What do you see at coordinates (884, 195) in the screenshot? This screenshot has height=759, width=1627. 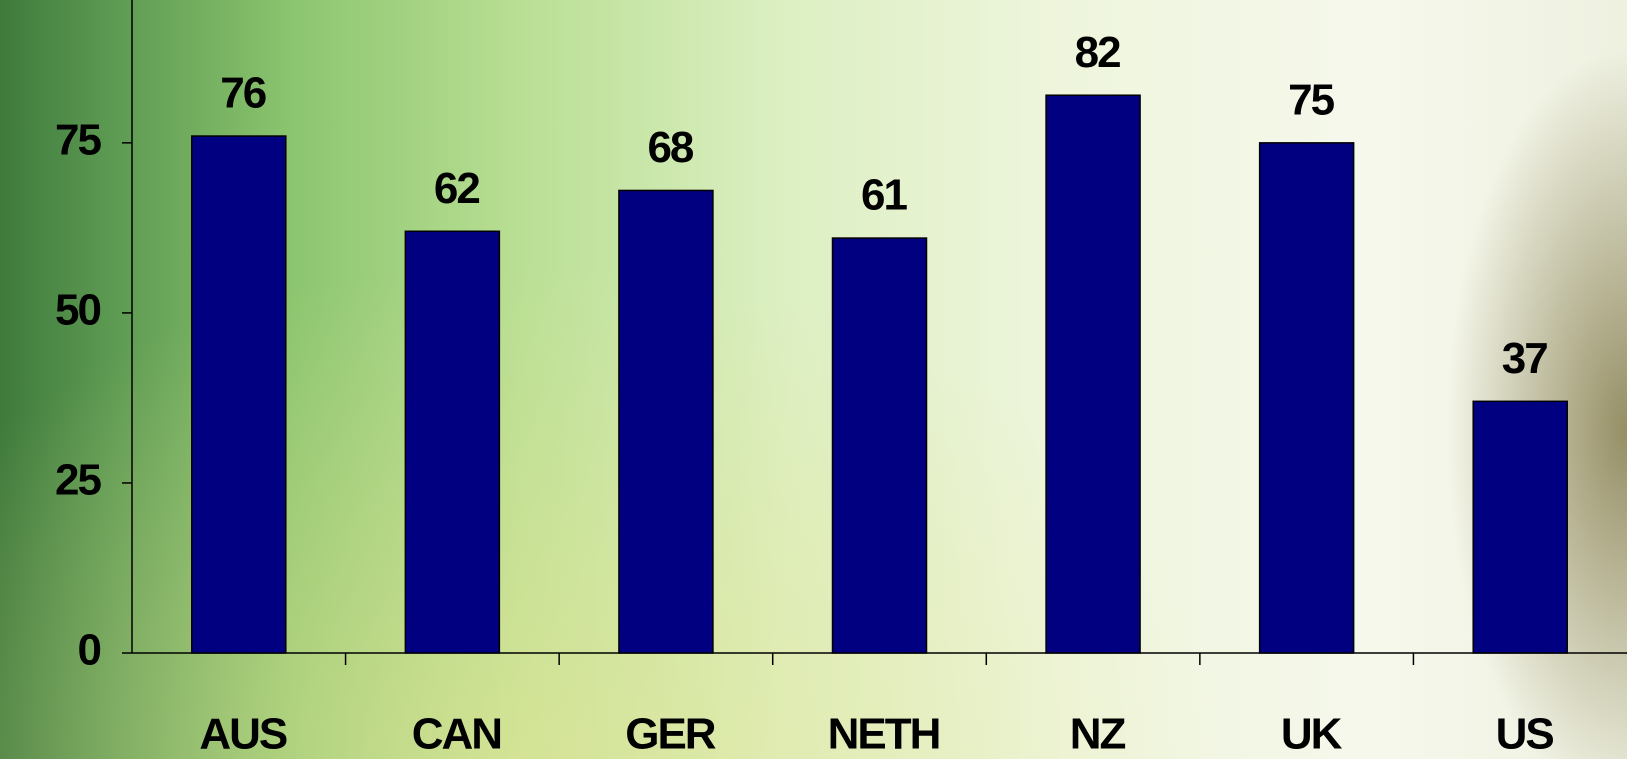 I see `value-label: 61` at bounding box center [884, 195].